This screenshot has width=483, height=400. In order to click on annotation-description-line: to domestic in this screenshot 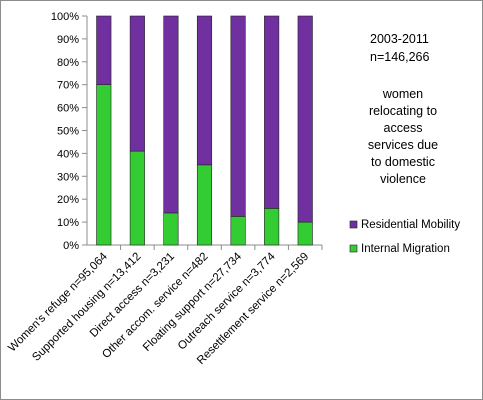, I will do `click(403, 162)`.